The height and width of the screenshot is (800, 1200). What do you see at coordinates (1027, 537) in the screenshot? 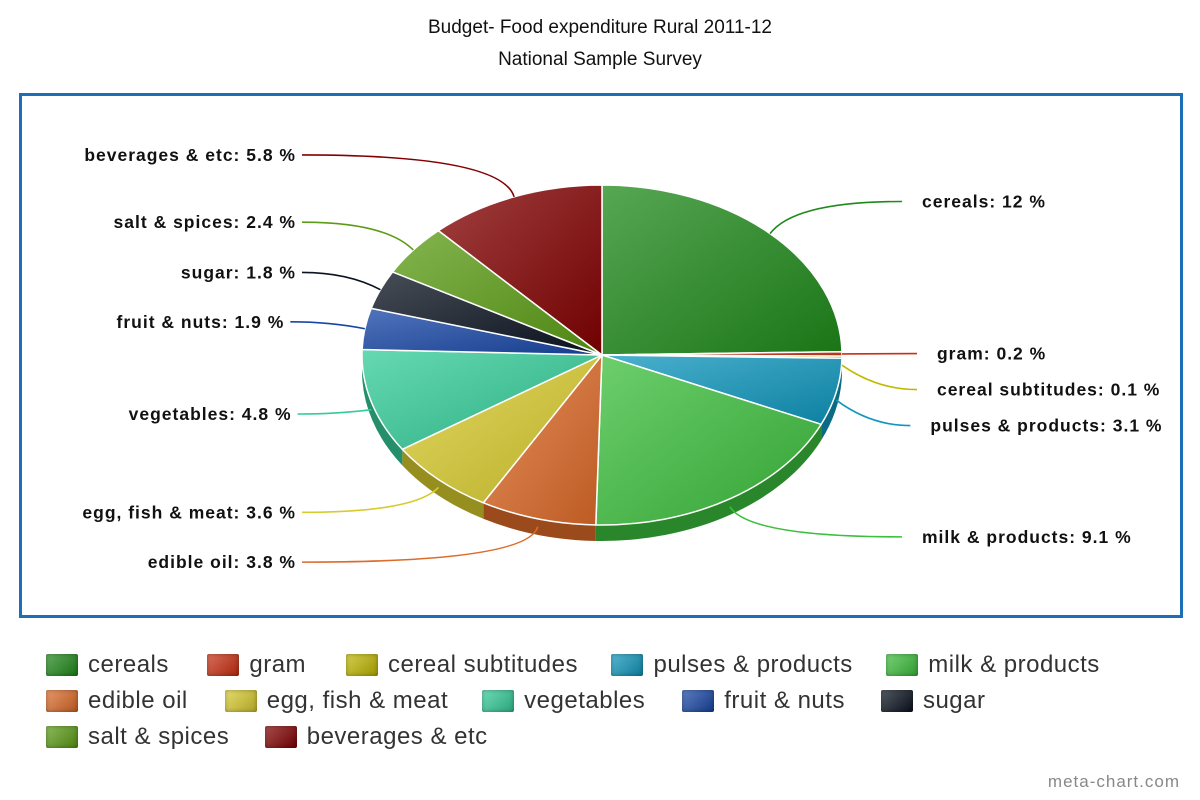
I see `slice-label-milk-and-products: milk & products: 9.1 %` at bounding box center [1027, 537].